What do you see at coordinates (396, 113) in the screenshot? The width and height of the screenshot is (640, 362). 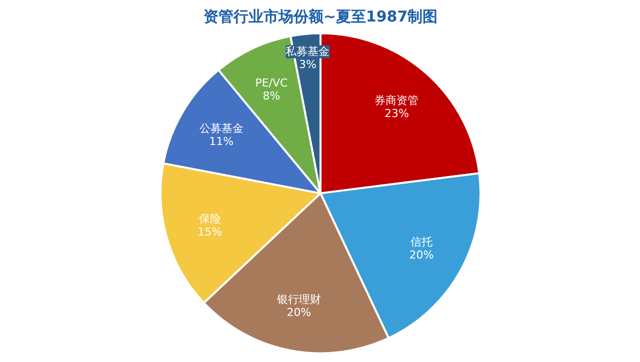 I see `data-label: 23%` at bounding box center [396, 113].